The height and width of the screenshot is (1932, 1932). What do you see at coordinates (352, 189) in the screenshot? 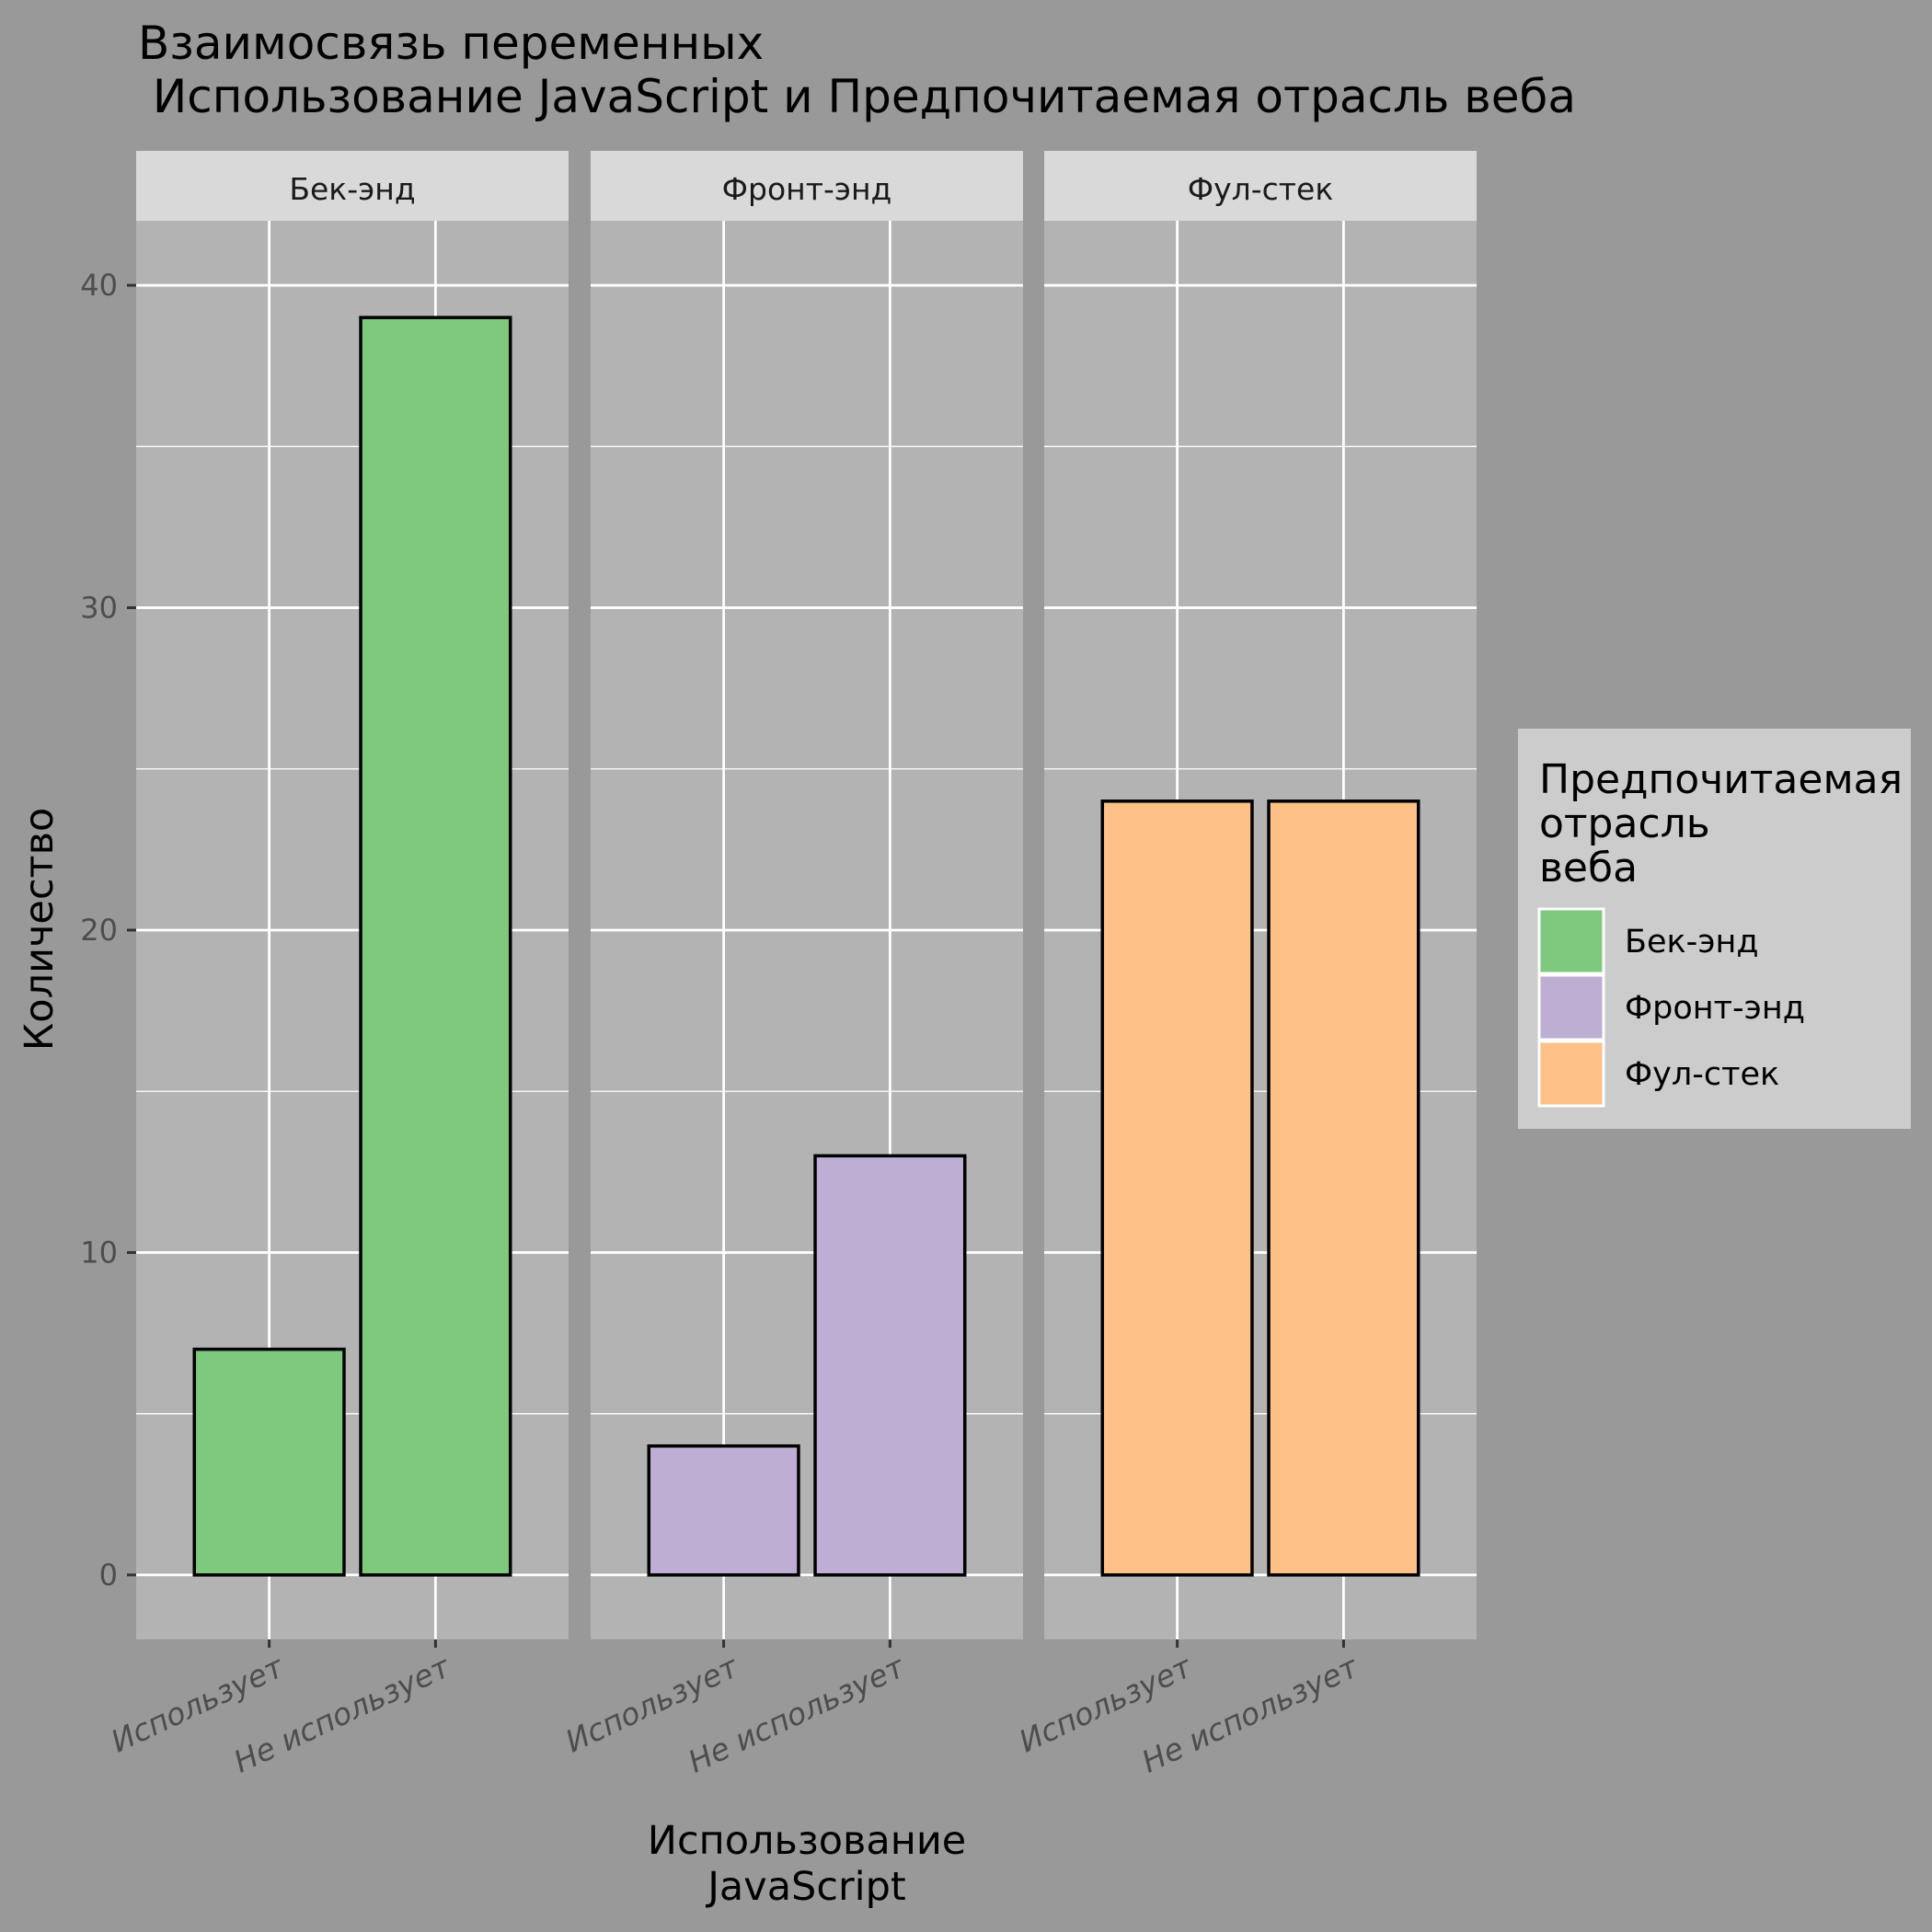
I see `facet-strip-label: Бек-энд` at bounding box center [352, 189].